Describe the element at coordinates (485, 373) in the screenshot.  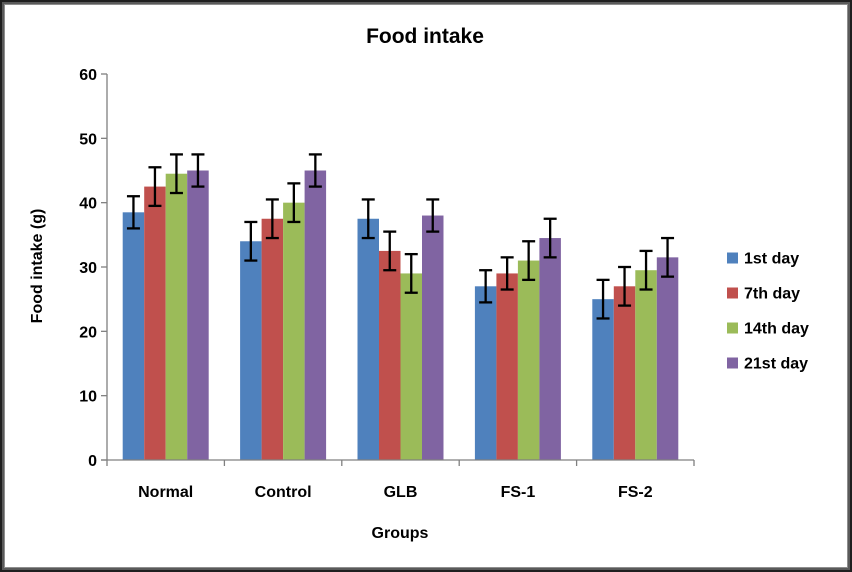
I see `bar-fs-1-1st-day` at that location.